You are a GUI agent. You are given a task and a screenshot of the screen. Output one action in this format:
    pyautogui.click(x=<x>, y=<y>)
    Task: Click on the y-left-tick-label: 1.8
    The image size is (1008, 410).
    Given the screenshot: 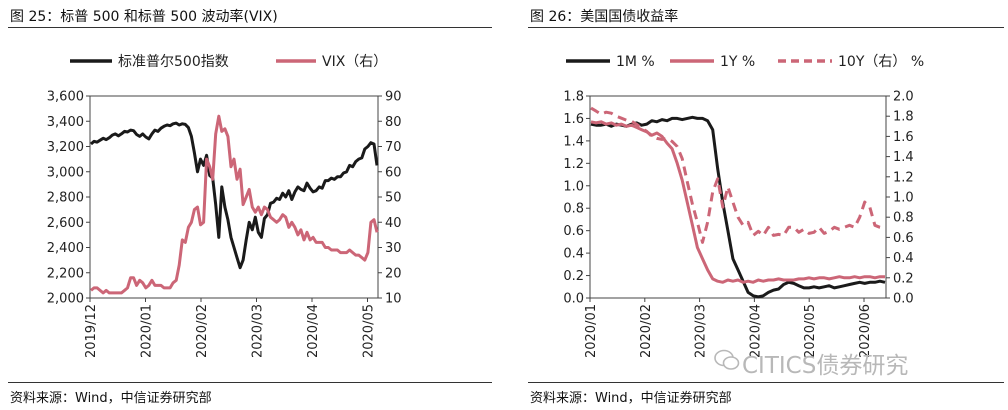 What is the action you would take?
    pyautogui.click(x=573, y=97)
    